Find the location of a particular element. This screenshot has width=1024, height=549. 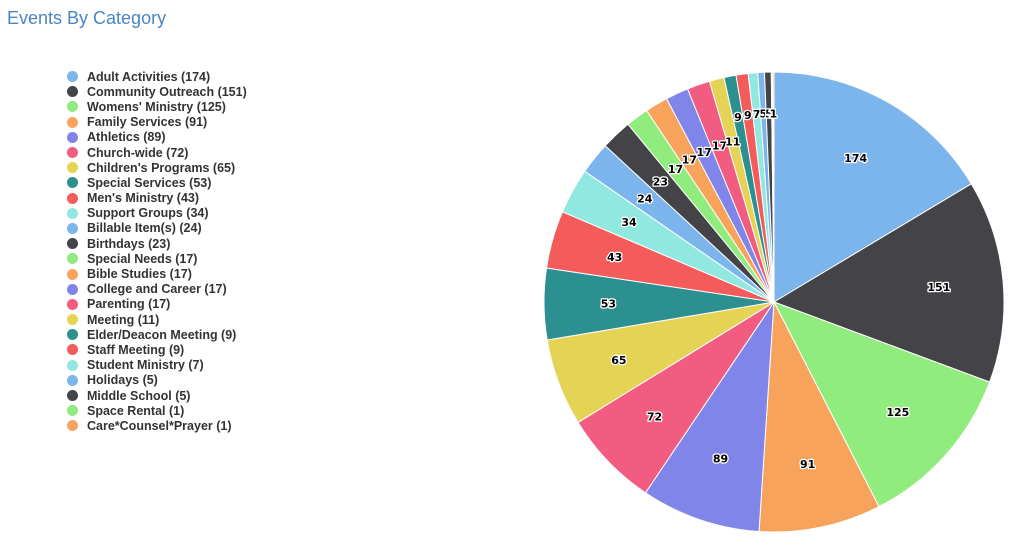

legend-item: Bible Studies (17) is located at coordinates (187, 273).